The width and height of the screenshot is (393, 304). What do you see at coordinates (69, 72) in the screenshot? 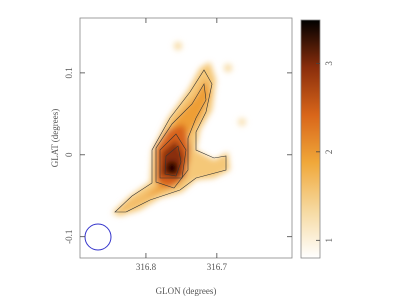
I see `y-tick-label: 0.1` at bounding box center [69, 72].